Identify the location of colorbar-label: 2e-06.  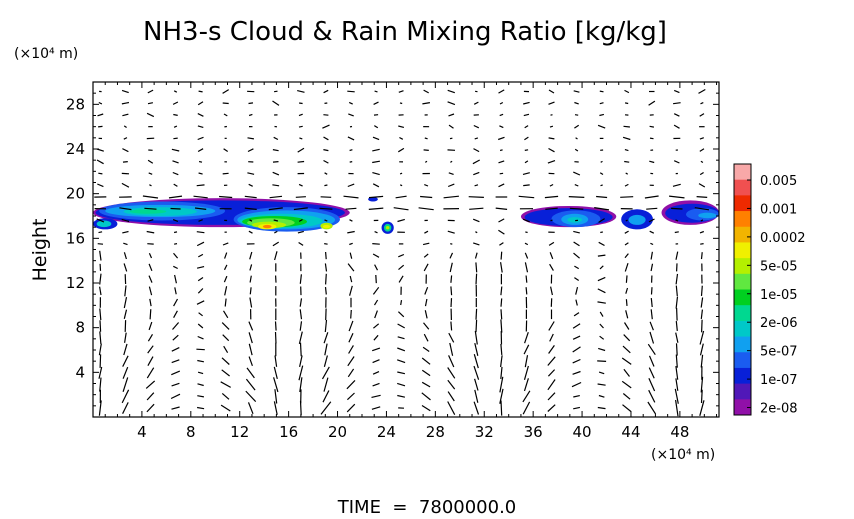
(779, 323).